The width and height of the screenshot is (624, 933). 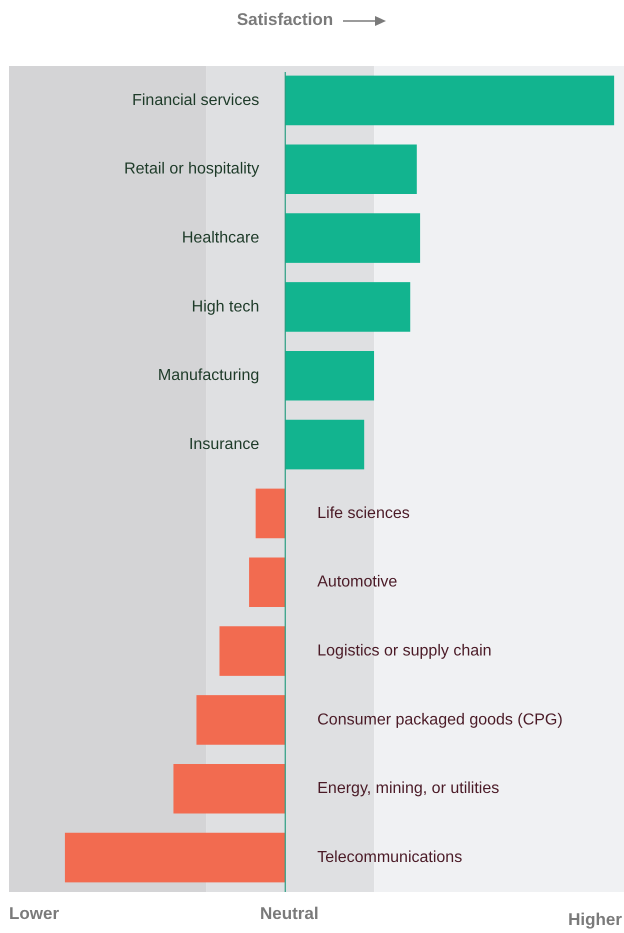 I want to click on y-tick-label: Automotive, so click(x=357, y=582).